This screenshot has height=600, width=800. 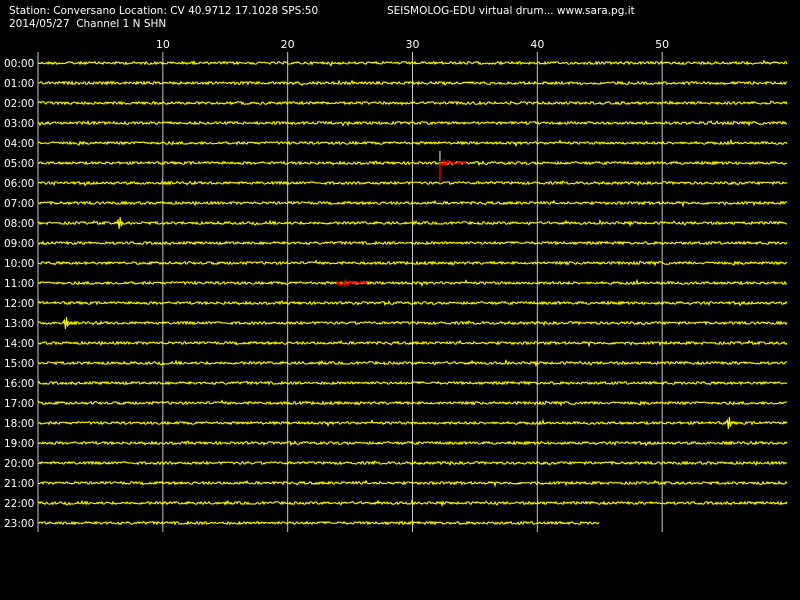 What do you see at coordinates (19, 124) in the screenshot?
I see `hour-label: 03:00` at bounding box center [19, 124].